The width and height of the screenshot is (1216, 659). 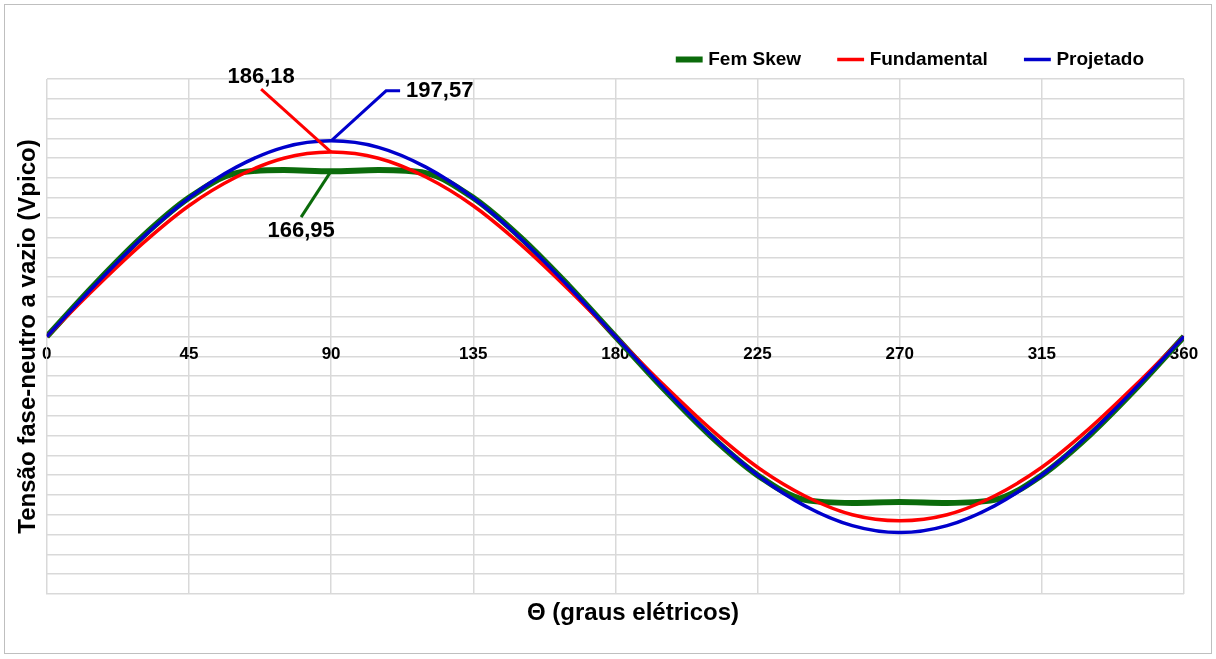 What do you see at coordinates (633, 612) in the screenshot?
I see `x-axis-title: Θ (graus elétricos)` at bounding box center [633, 612].